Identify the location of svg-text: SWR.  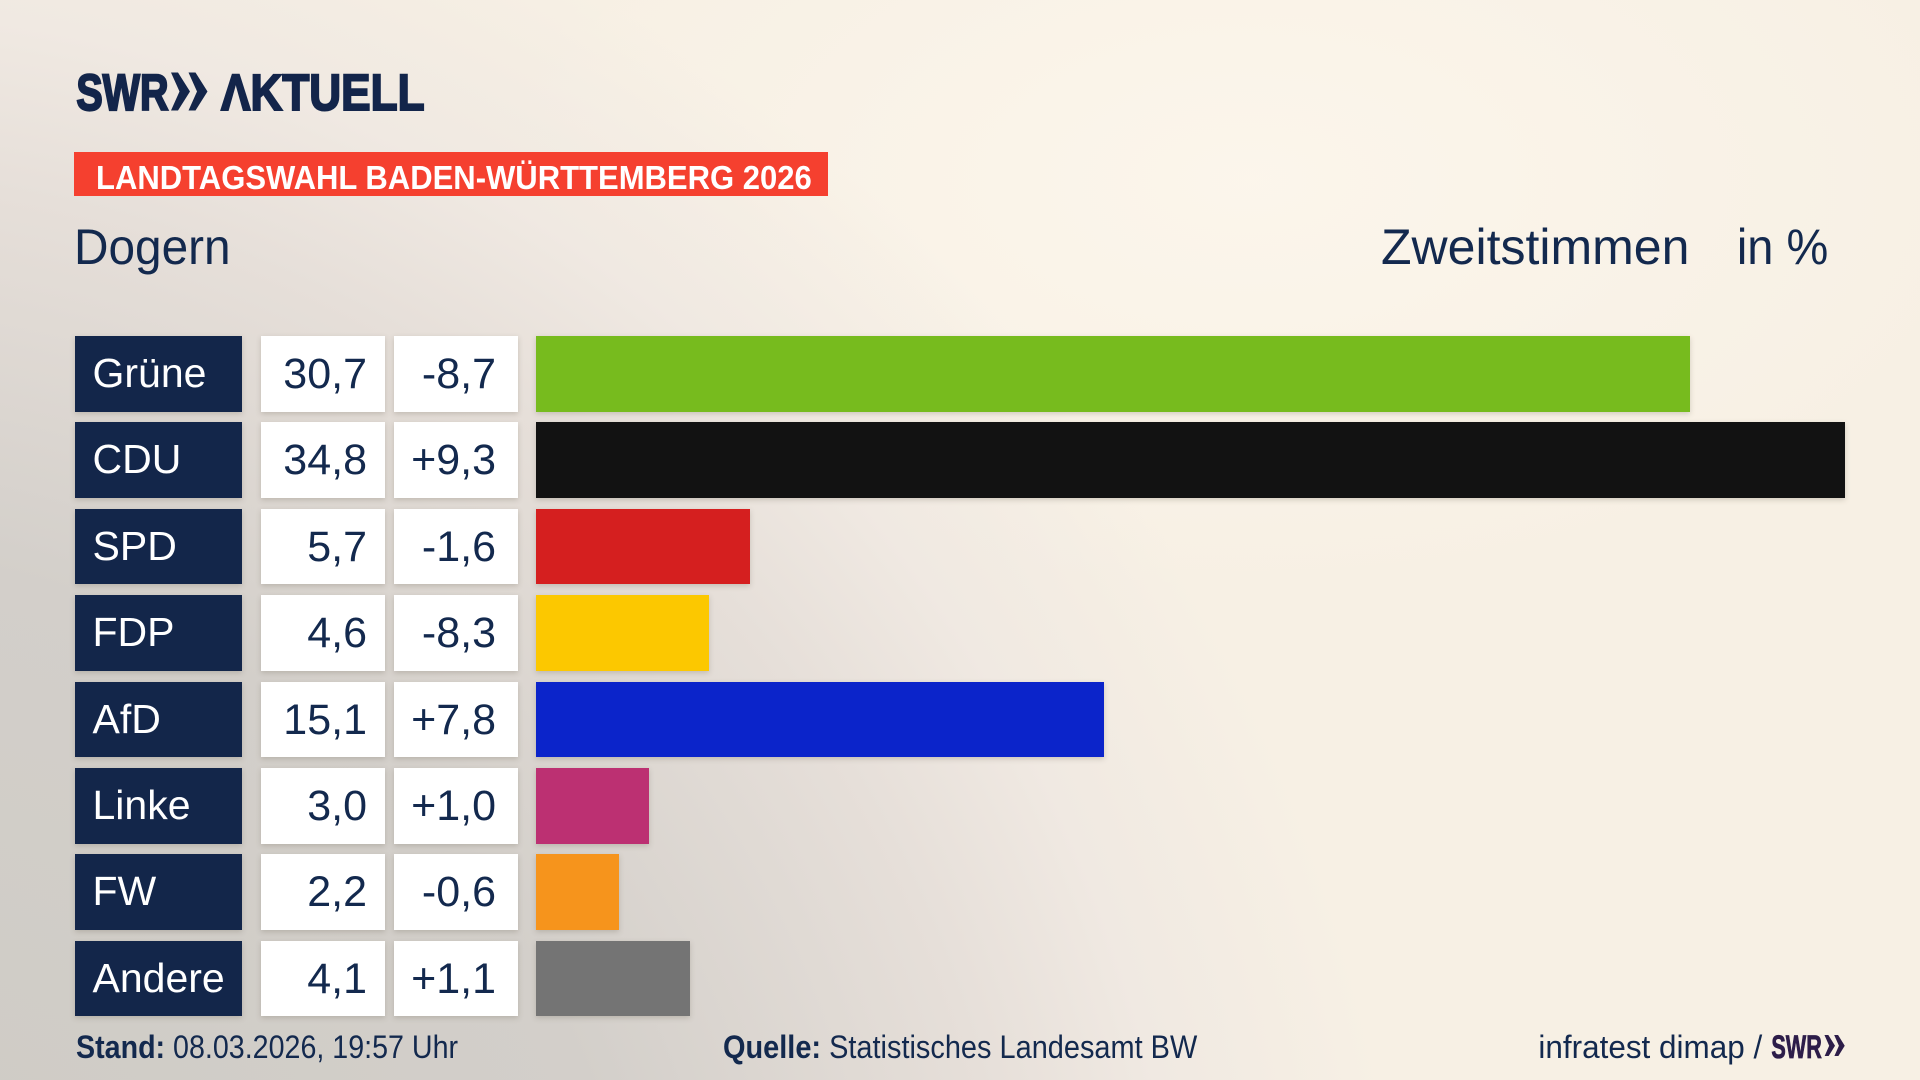
(122, 89).